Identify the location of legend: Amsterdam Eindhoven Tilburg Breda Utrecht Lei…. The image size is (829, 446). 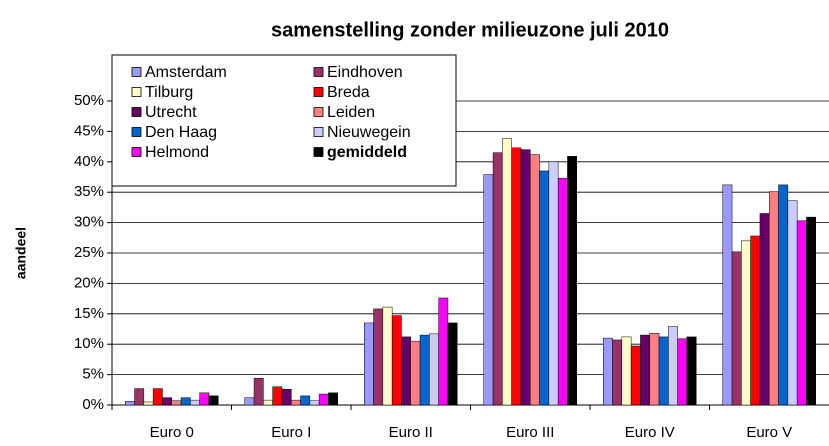
(284, 120).